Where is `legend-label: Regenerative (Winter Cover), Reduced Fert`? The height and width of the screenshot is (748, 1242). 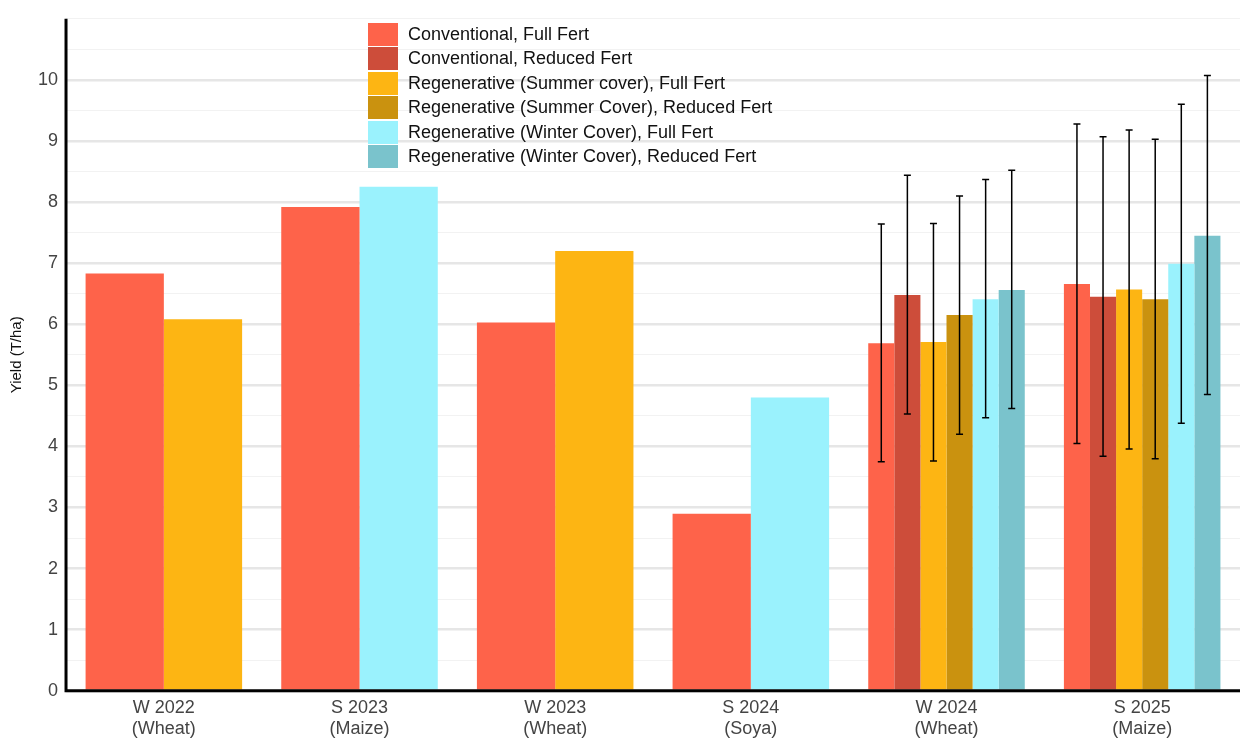 legend-label: Regenerative (Winter Cover), Reduced Fert is located at coordinates (582, 157).